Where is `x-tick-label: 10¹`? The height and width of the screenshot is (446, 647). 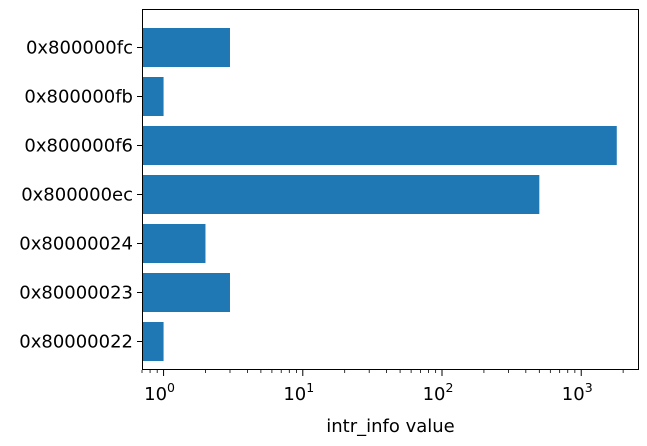 x-tick-label: 10¹ is located at coordinates (298, 392).